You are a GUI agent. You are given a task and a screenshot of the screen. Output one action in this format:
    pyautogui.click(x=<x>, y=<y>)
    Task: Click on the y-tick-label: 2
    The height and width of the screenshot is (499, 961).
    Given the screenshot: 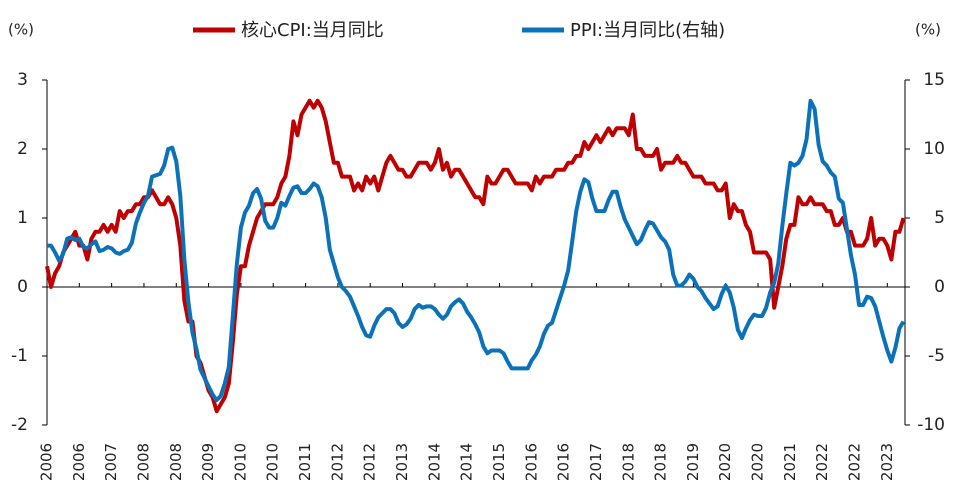 What is the action you would take?
    pyautogui.click(x=22, y=149)
    